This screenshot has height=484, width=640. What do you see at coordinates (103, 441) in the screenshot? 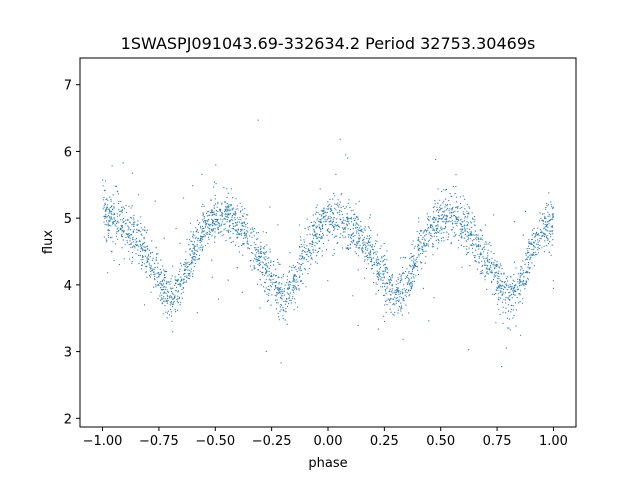
I see `x-tick-label: −1.00` at bounding box center [103, 441].